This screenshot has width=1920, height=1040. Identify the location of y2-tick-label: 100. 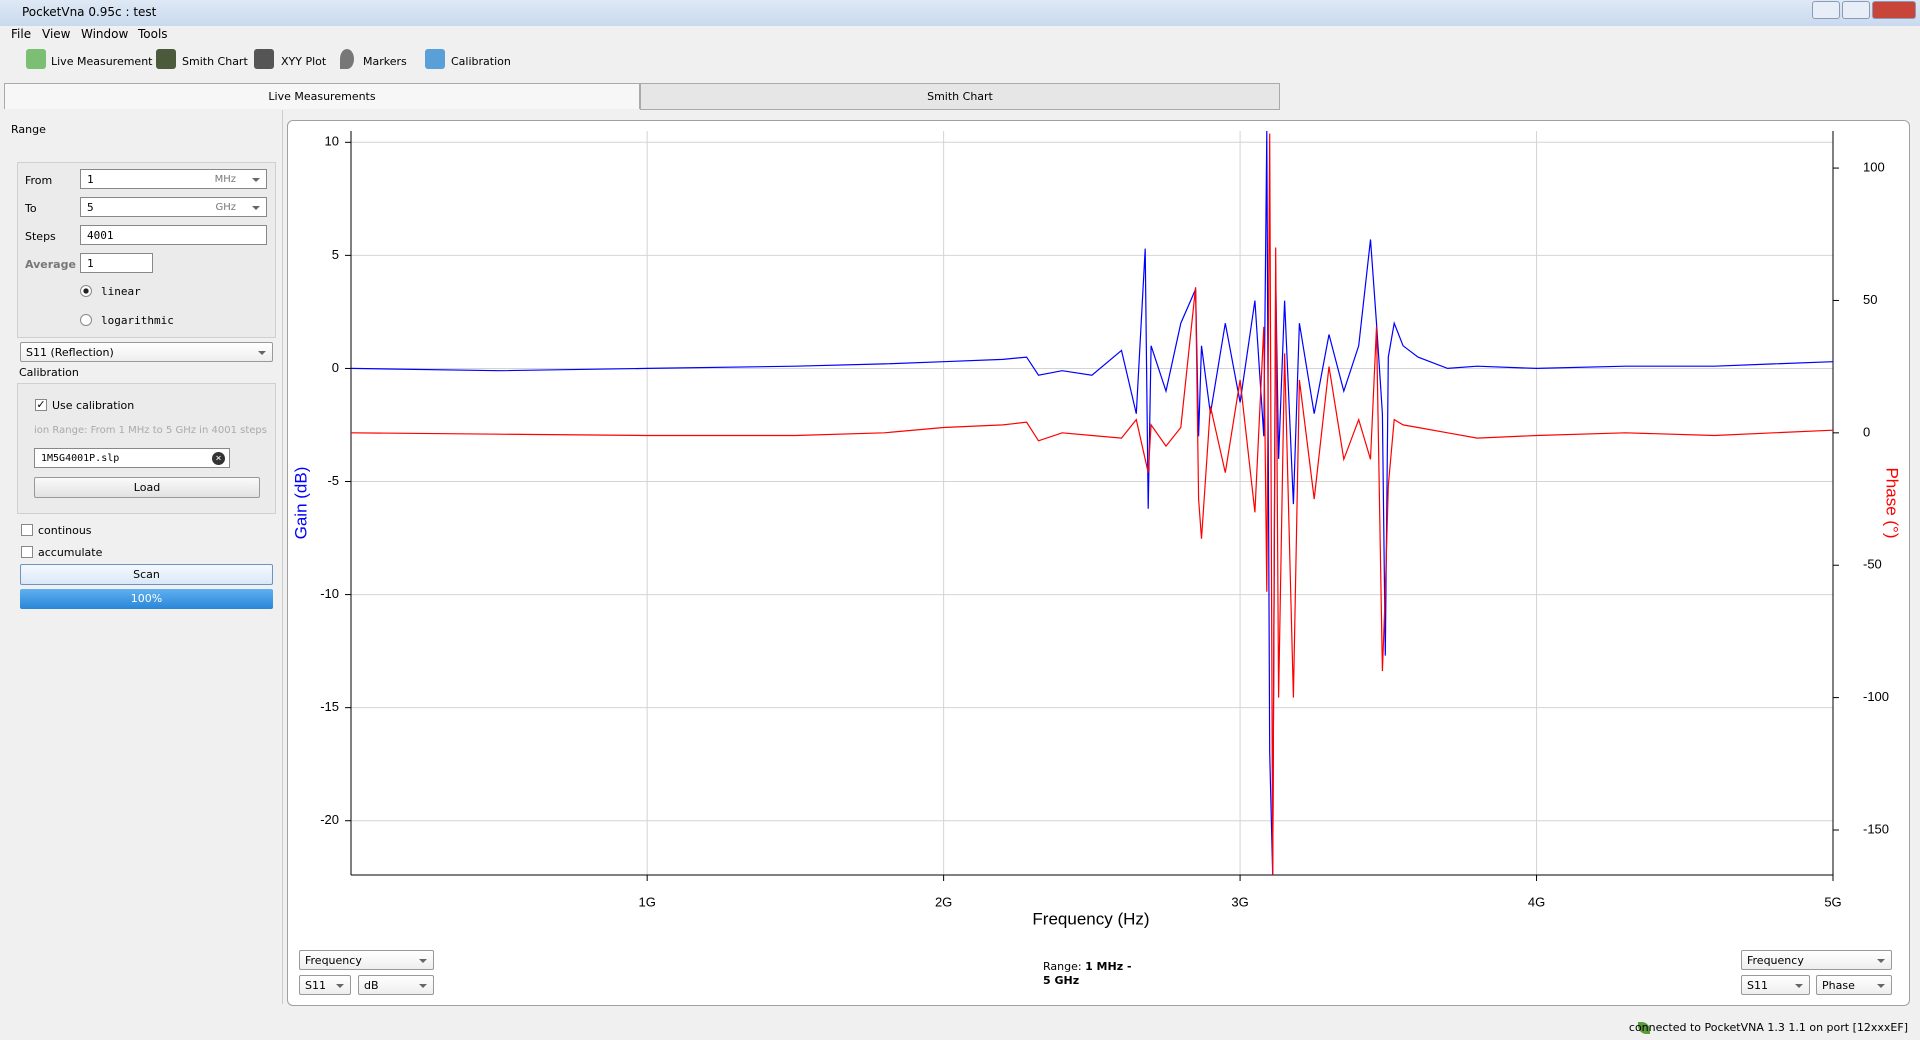
(1874, 167).